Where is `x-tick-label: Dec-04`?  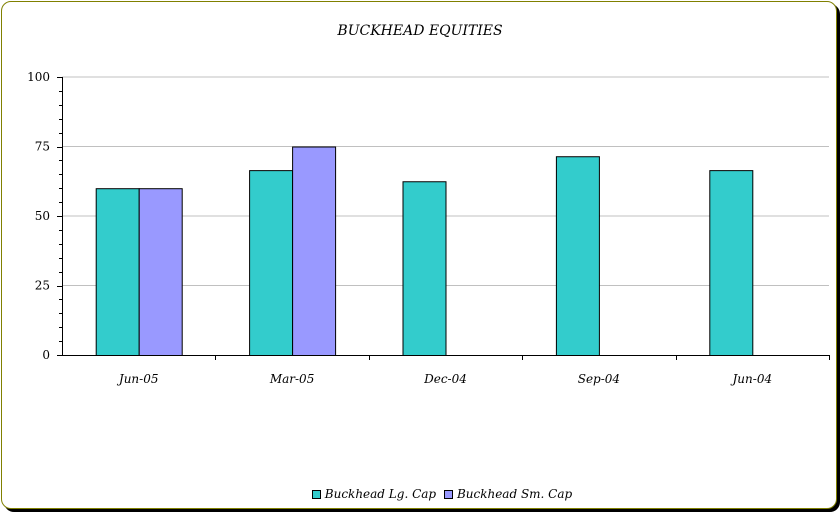 x-tick-label: Dec-04 is located at coordinates (445, 379).